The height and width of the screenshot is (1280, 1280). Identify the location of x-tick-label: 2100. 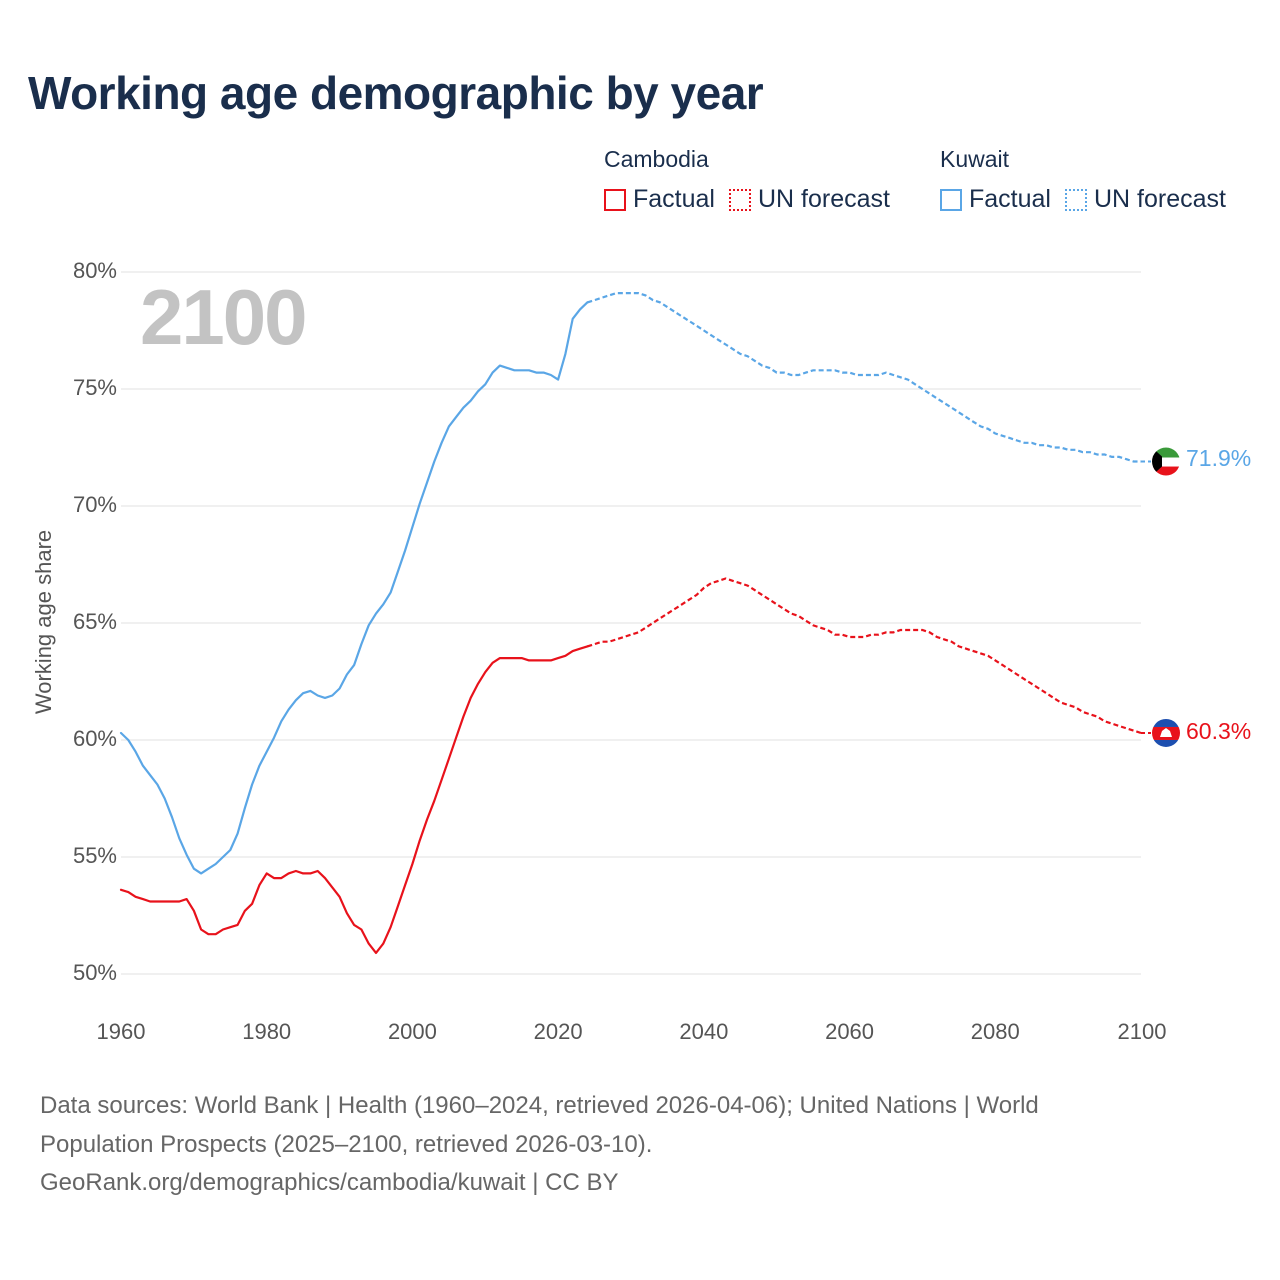
(1142, 1031).